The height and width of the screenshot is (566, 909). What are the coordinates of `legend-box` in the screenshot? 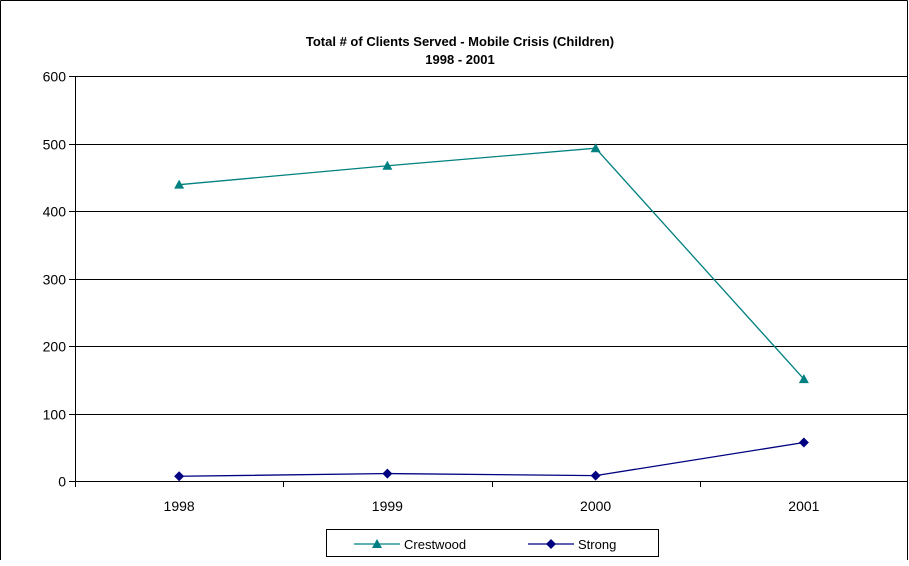 It's located at (492, 543).